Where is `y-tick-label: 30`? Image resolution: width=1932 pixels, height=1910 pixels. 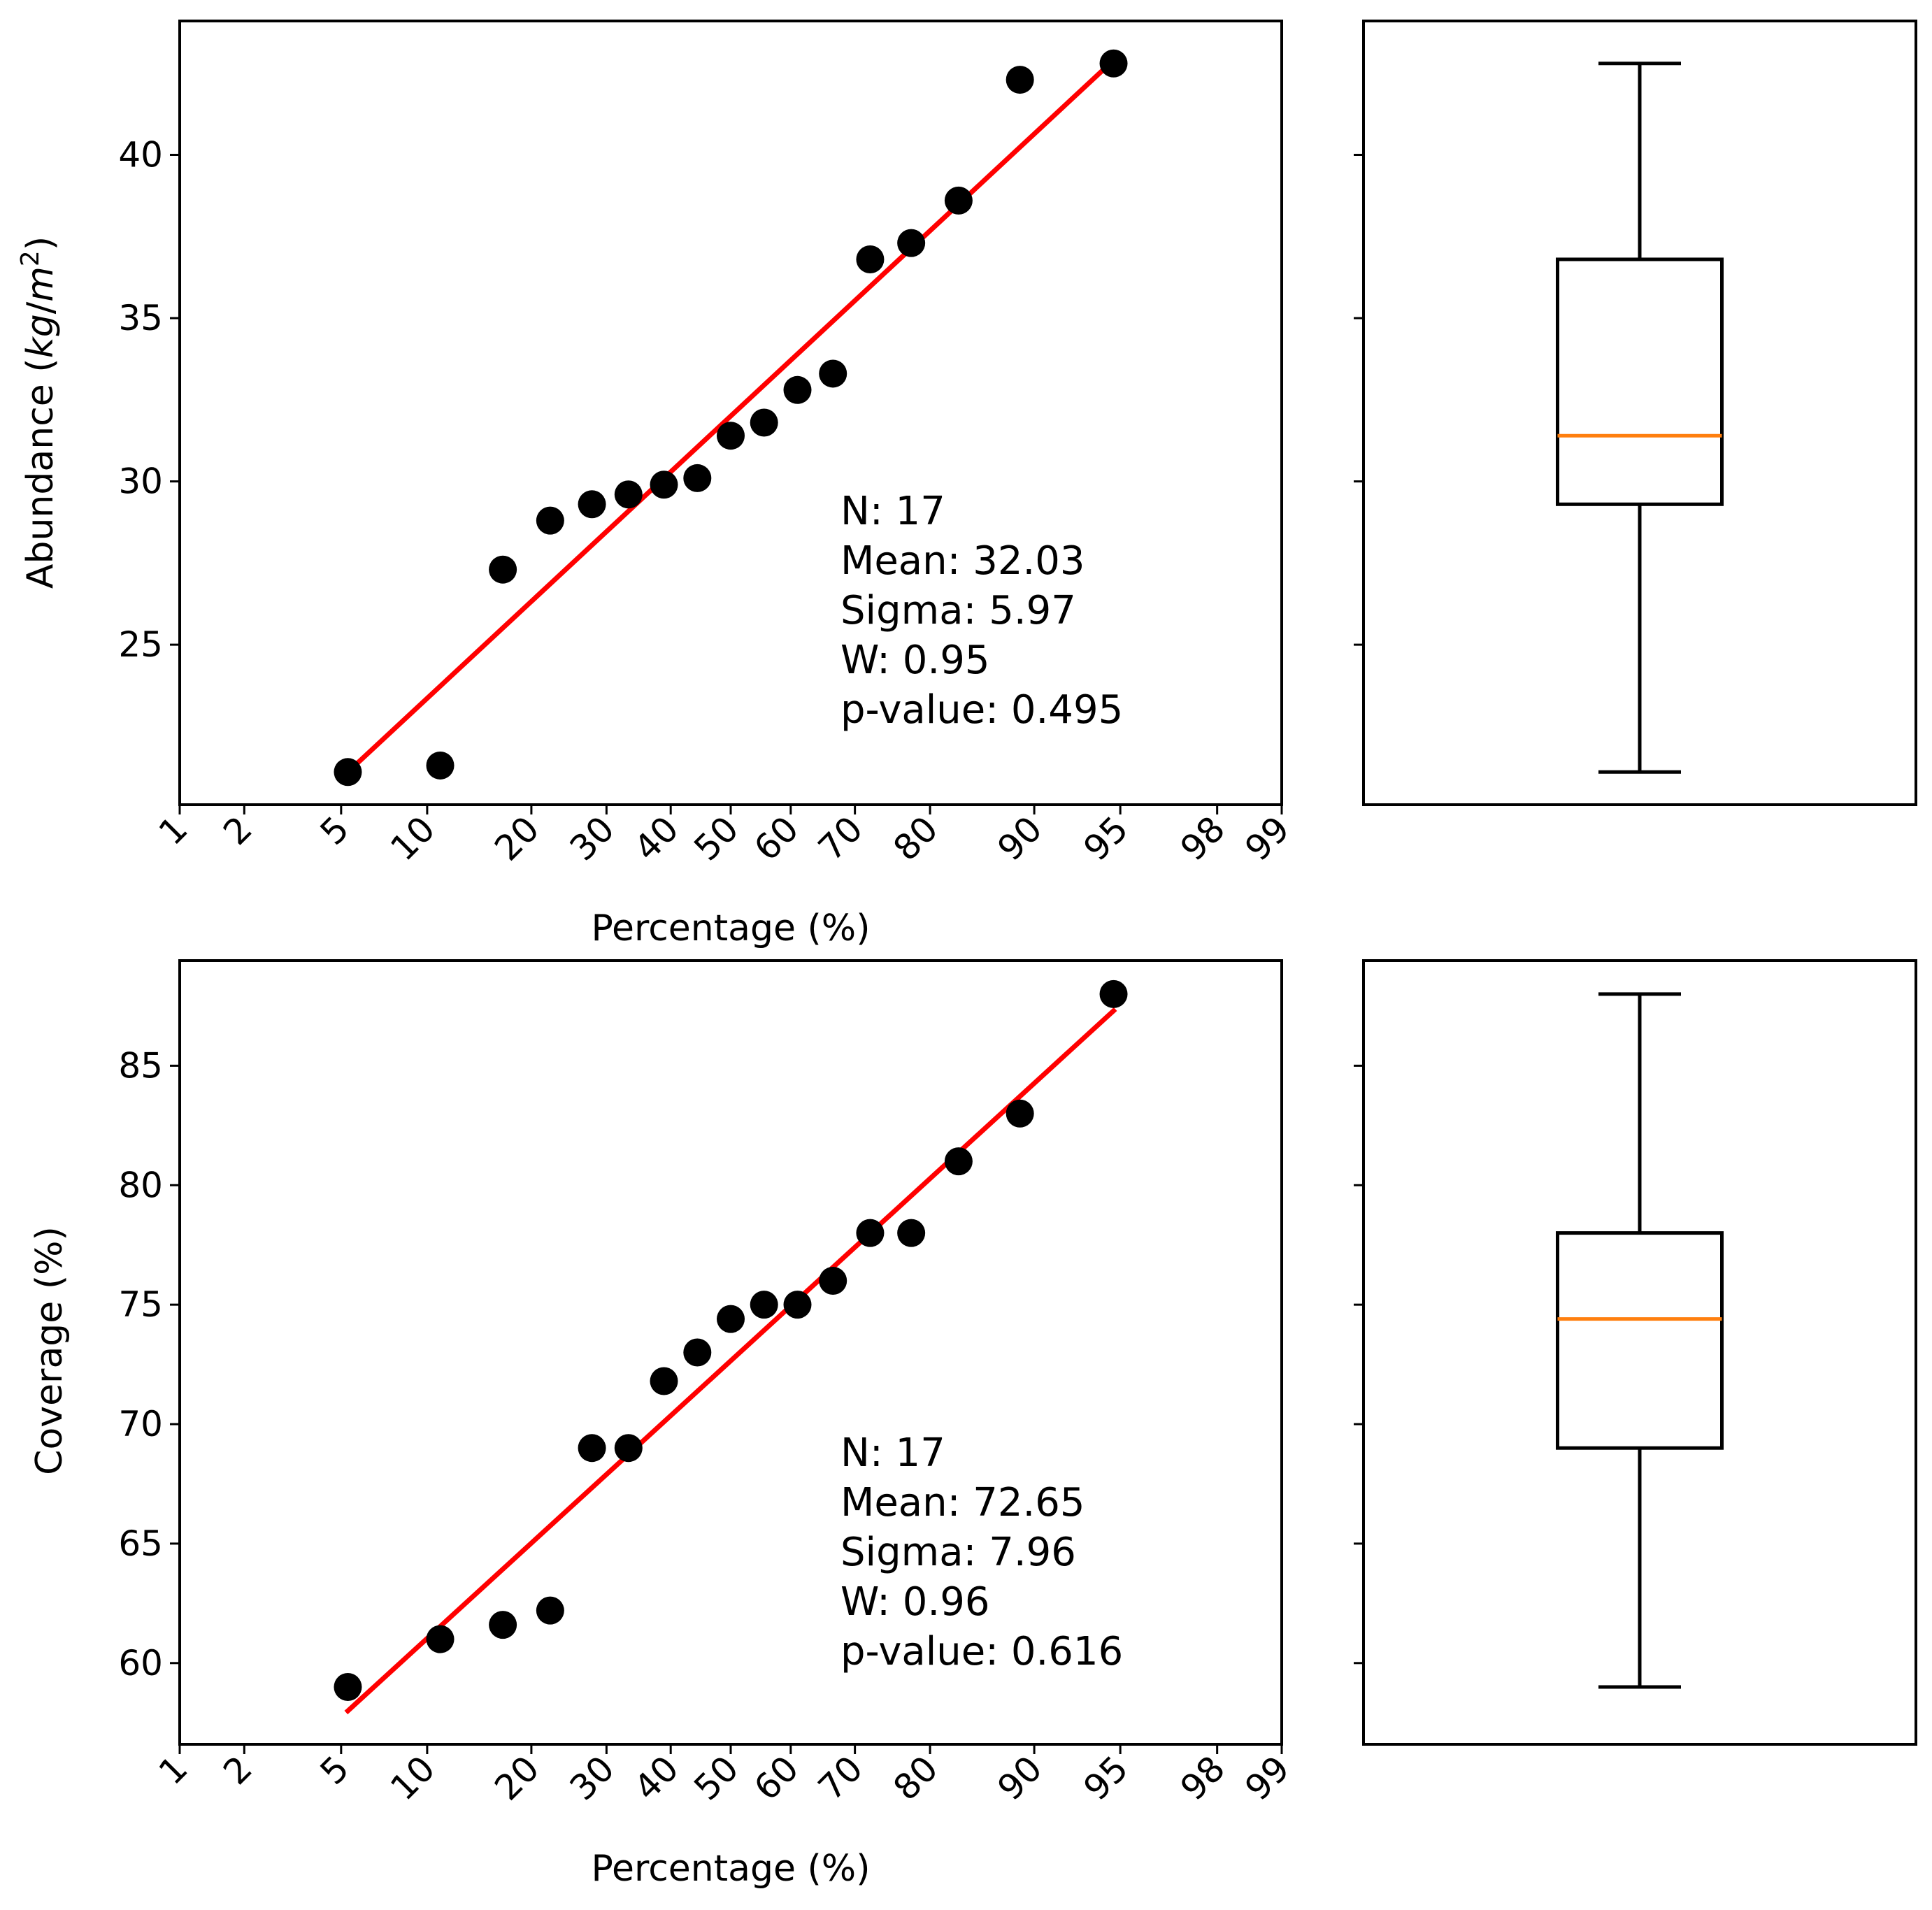
y-tick-label: 30 is located at coordinates (140, 481).